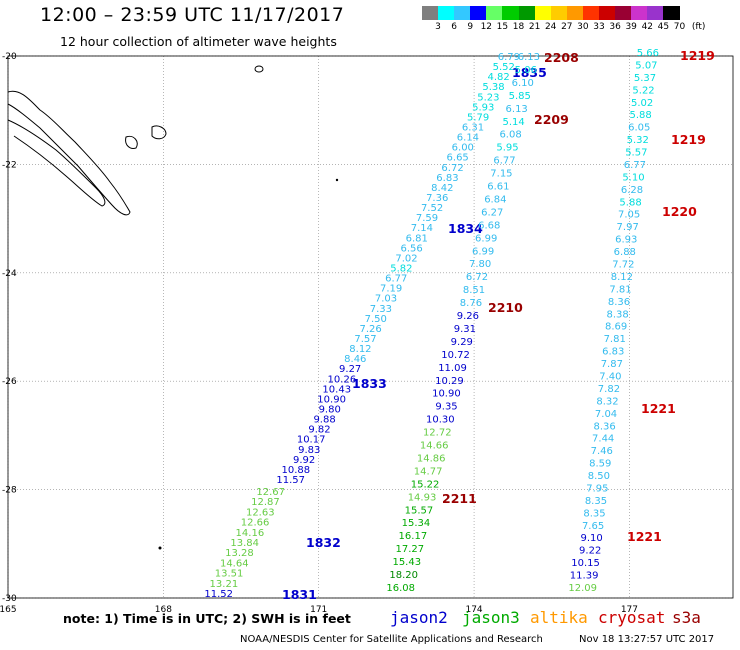 This screenshot has height=650, width=740. What do you see at coordinates (507, 148) in the screenshot?
I see `wave-height-value: 5.95` at bounding box center [507, 148].